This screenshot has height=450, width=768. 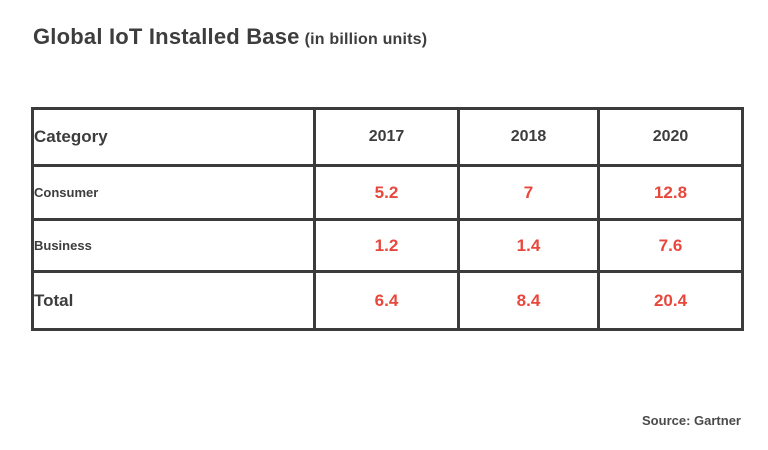 I want to click on column-header-2020: 2020, so click(x=670, y=137).